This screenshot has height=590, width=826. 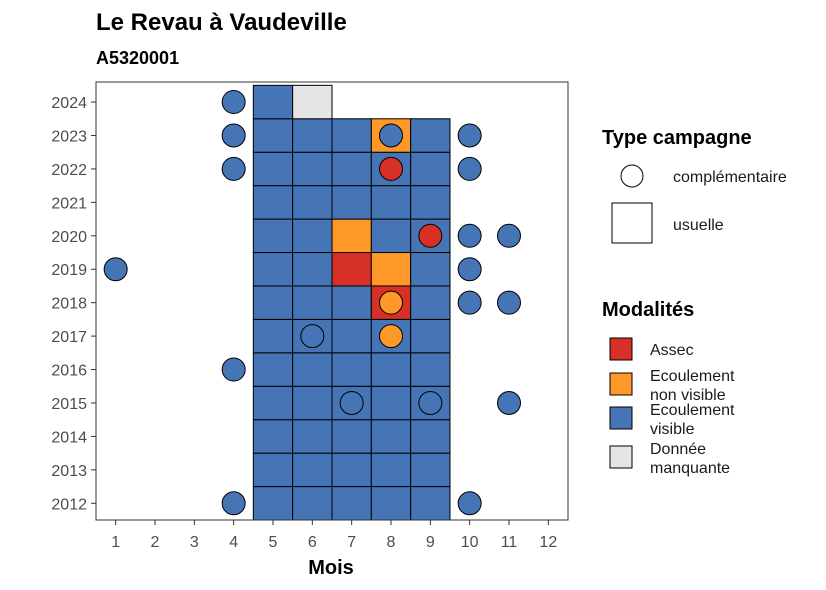 I want to click on x-tick-label-9: 9, so click(x=430, y=542).